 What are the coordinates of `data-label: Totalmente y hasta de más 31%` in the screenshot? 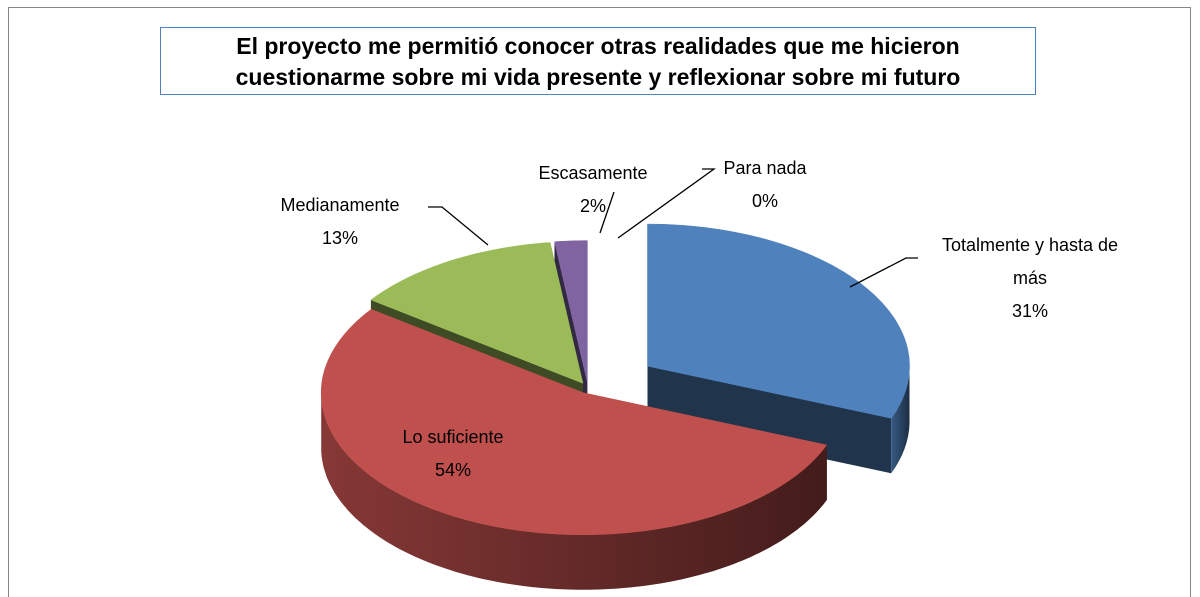 It's located at (1030, 278).